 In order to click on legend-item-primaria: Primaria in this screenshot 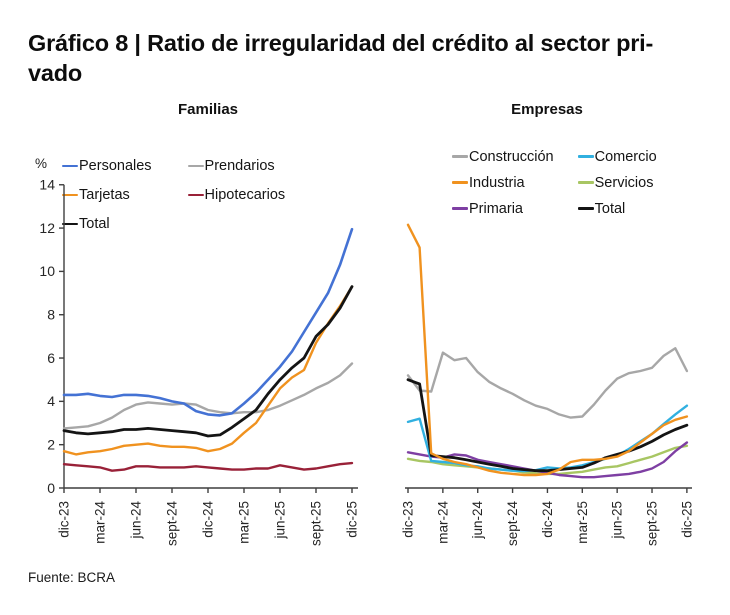, I will do `click(503, 208)`.